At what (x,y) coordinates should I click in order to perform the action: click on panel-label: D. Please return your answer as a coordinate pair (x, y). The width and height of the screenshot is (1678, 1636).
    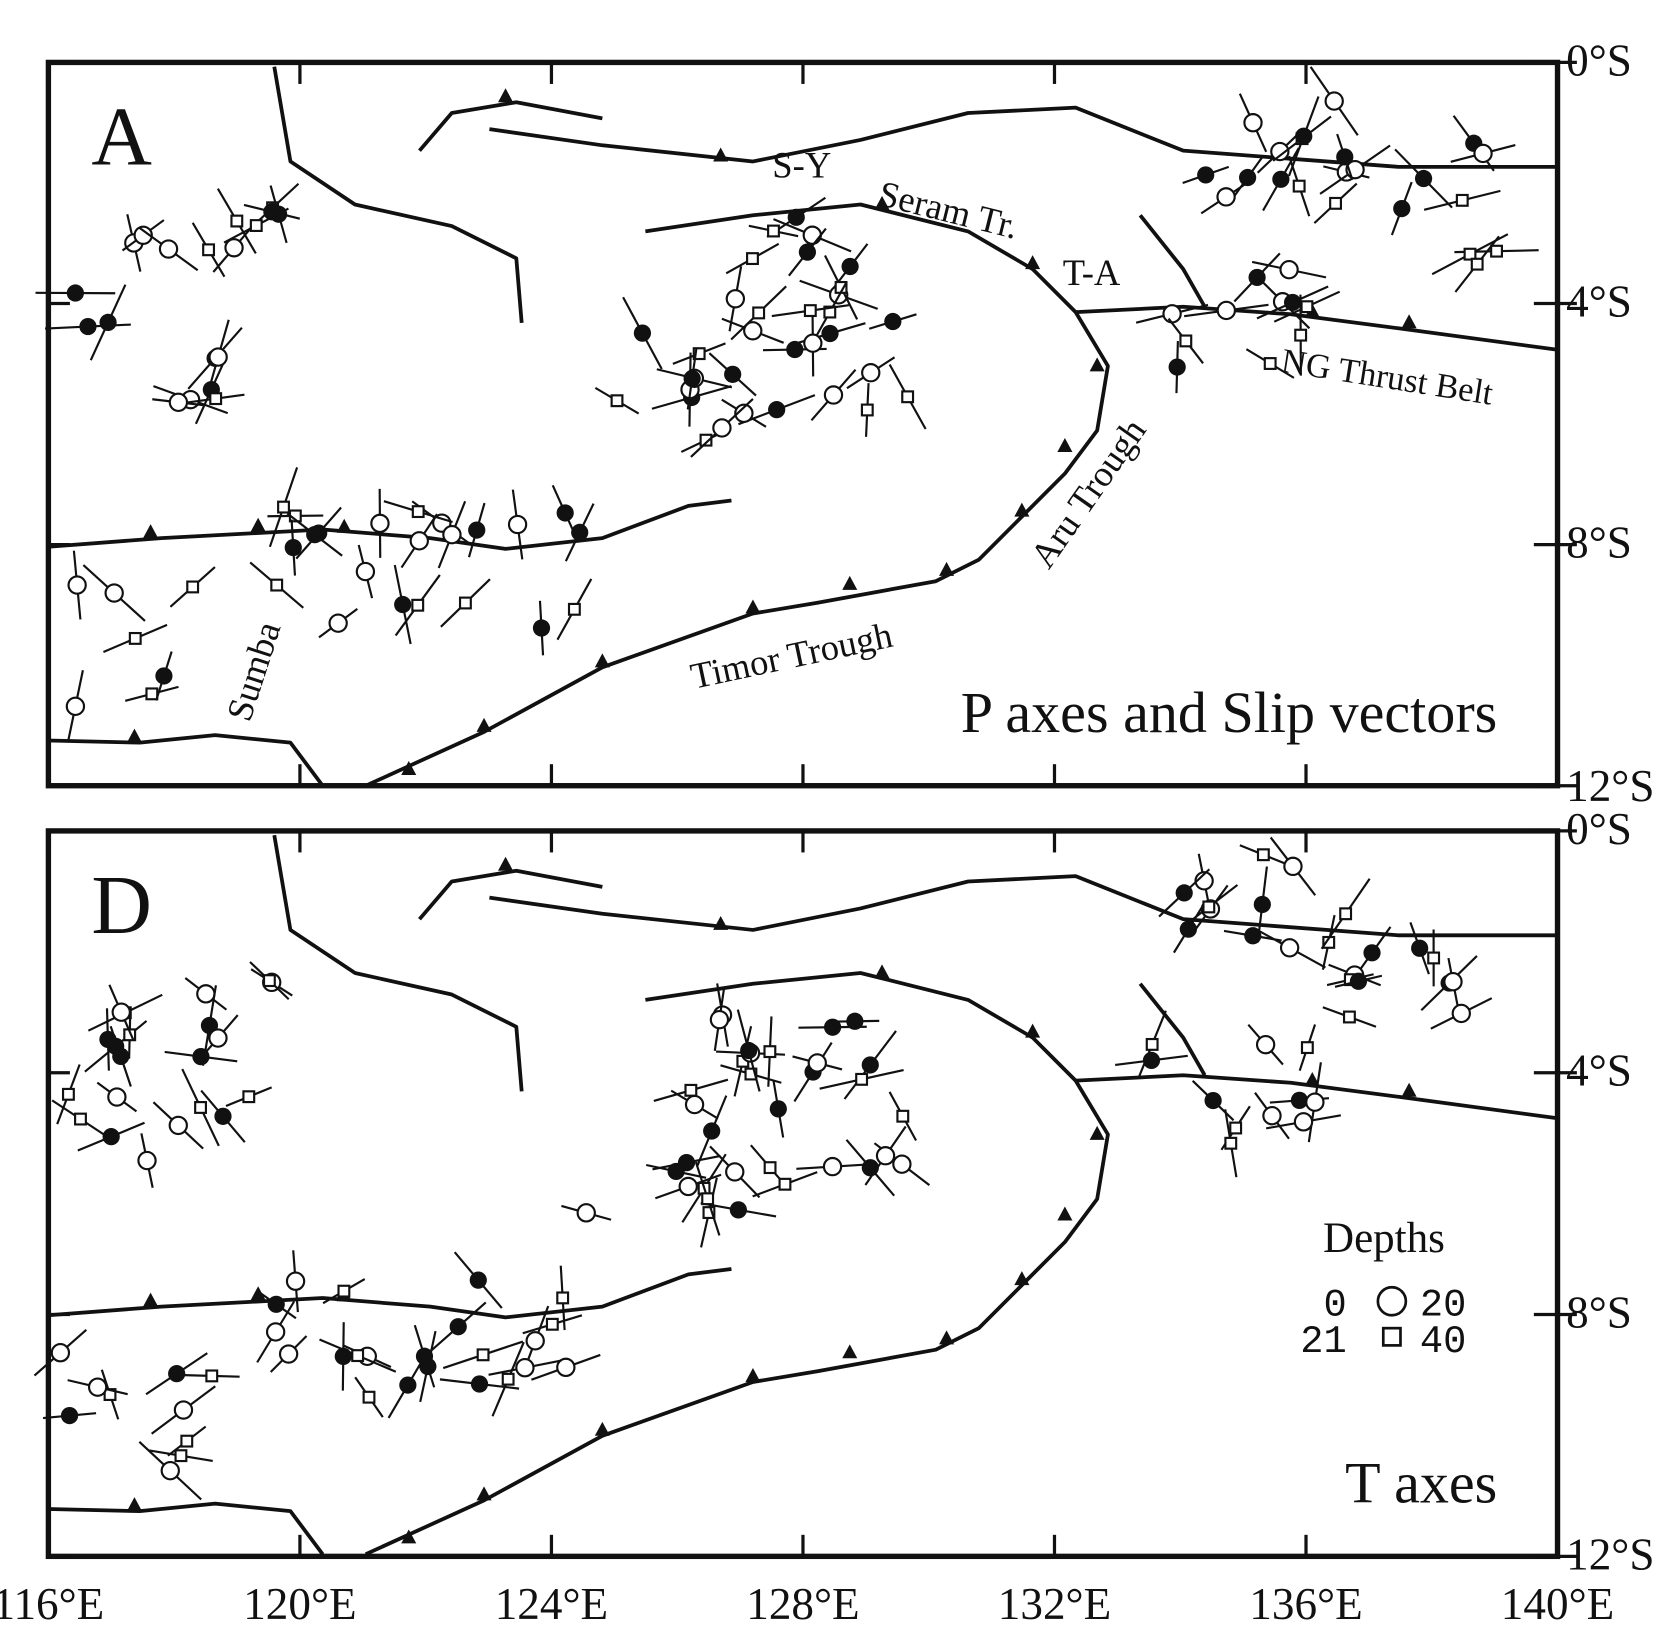
    Looking at the image, I should click on (121, 905).